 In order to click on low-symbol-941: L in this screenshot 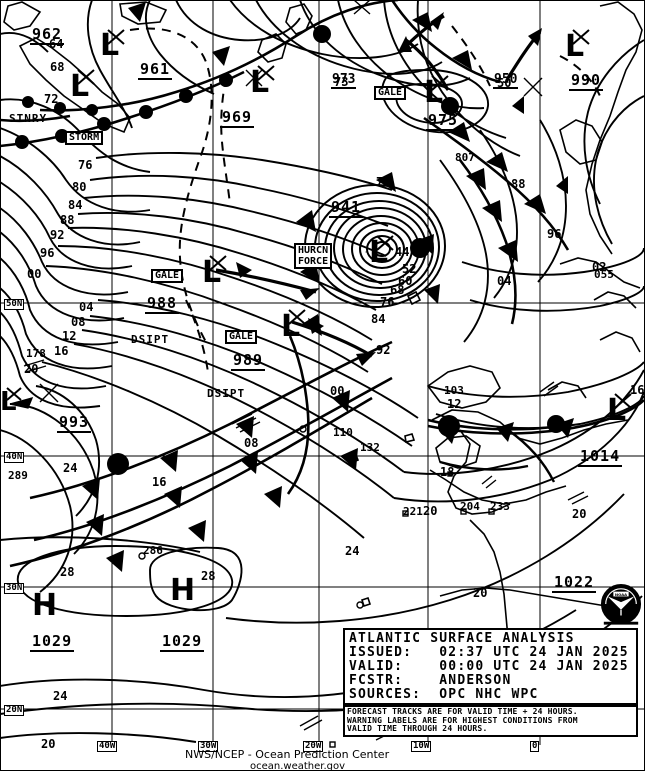, I will do `click(381, 252)`.